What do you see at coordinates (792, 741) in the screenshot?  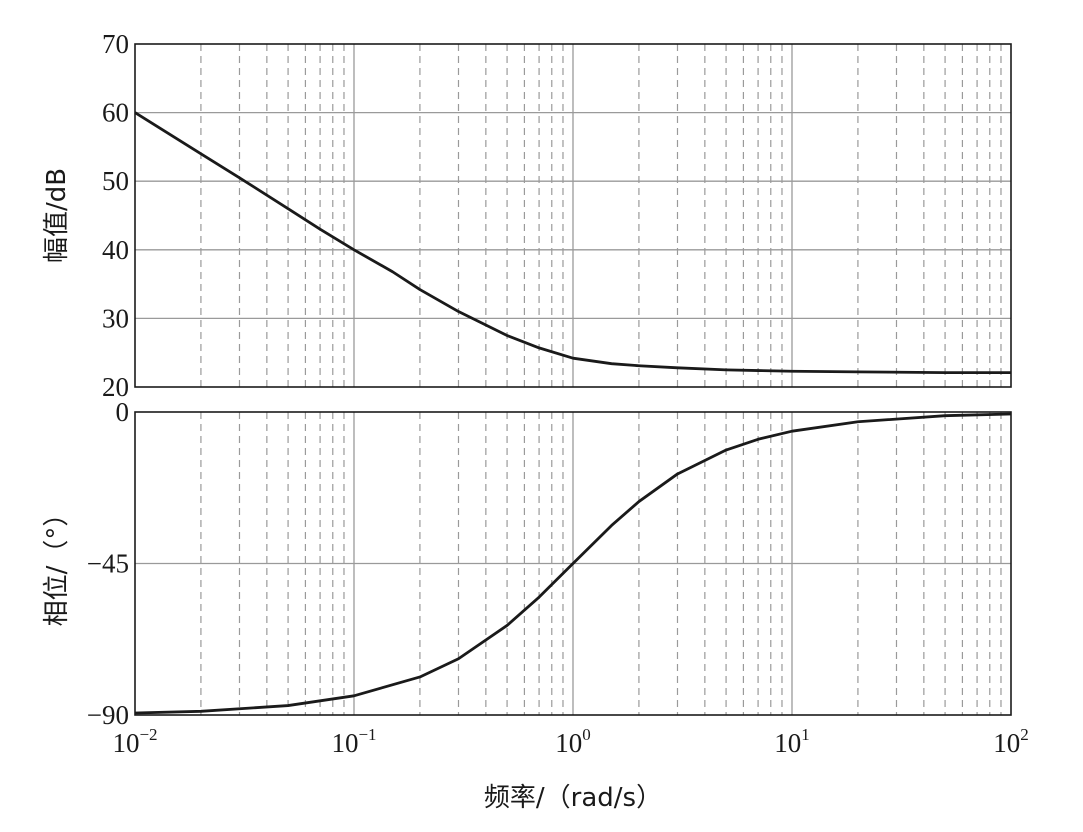 I see `x-tick-label: 10¹` at bounding box center [792, 741].